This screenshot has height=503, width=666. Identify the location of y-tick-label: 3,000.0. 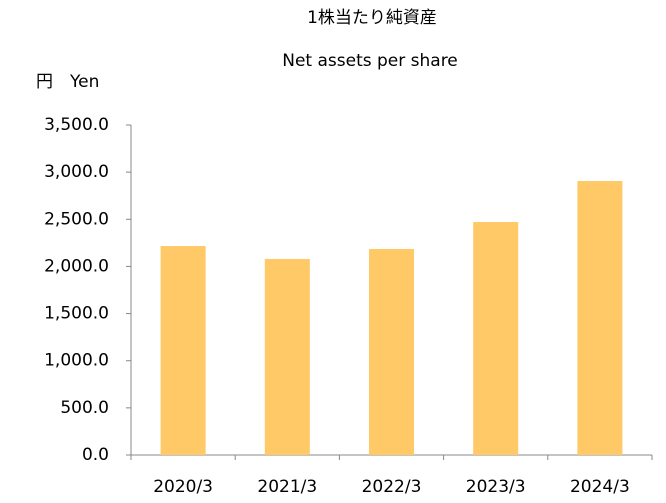
(76, 172).